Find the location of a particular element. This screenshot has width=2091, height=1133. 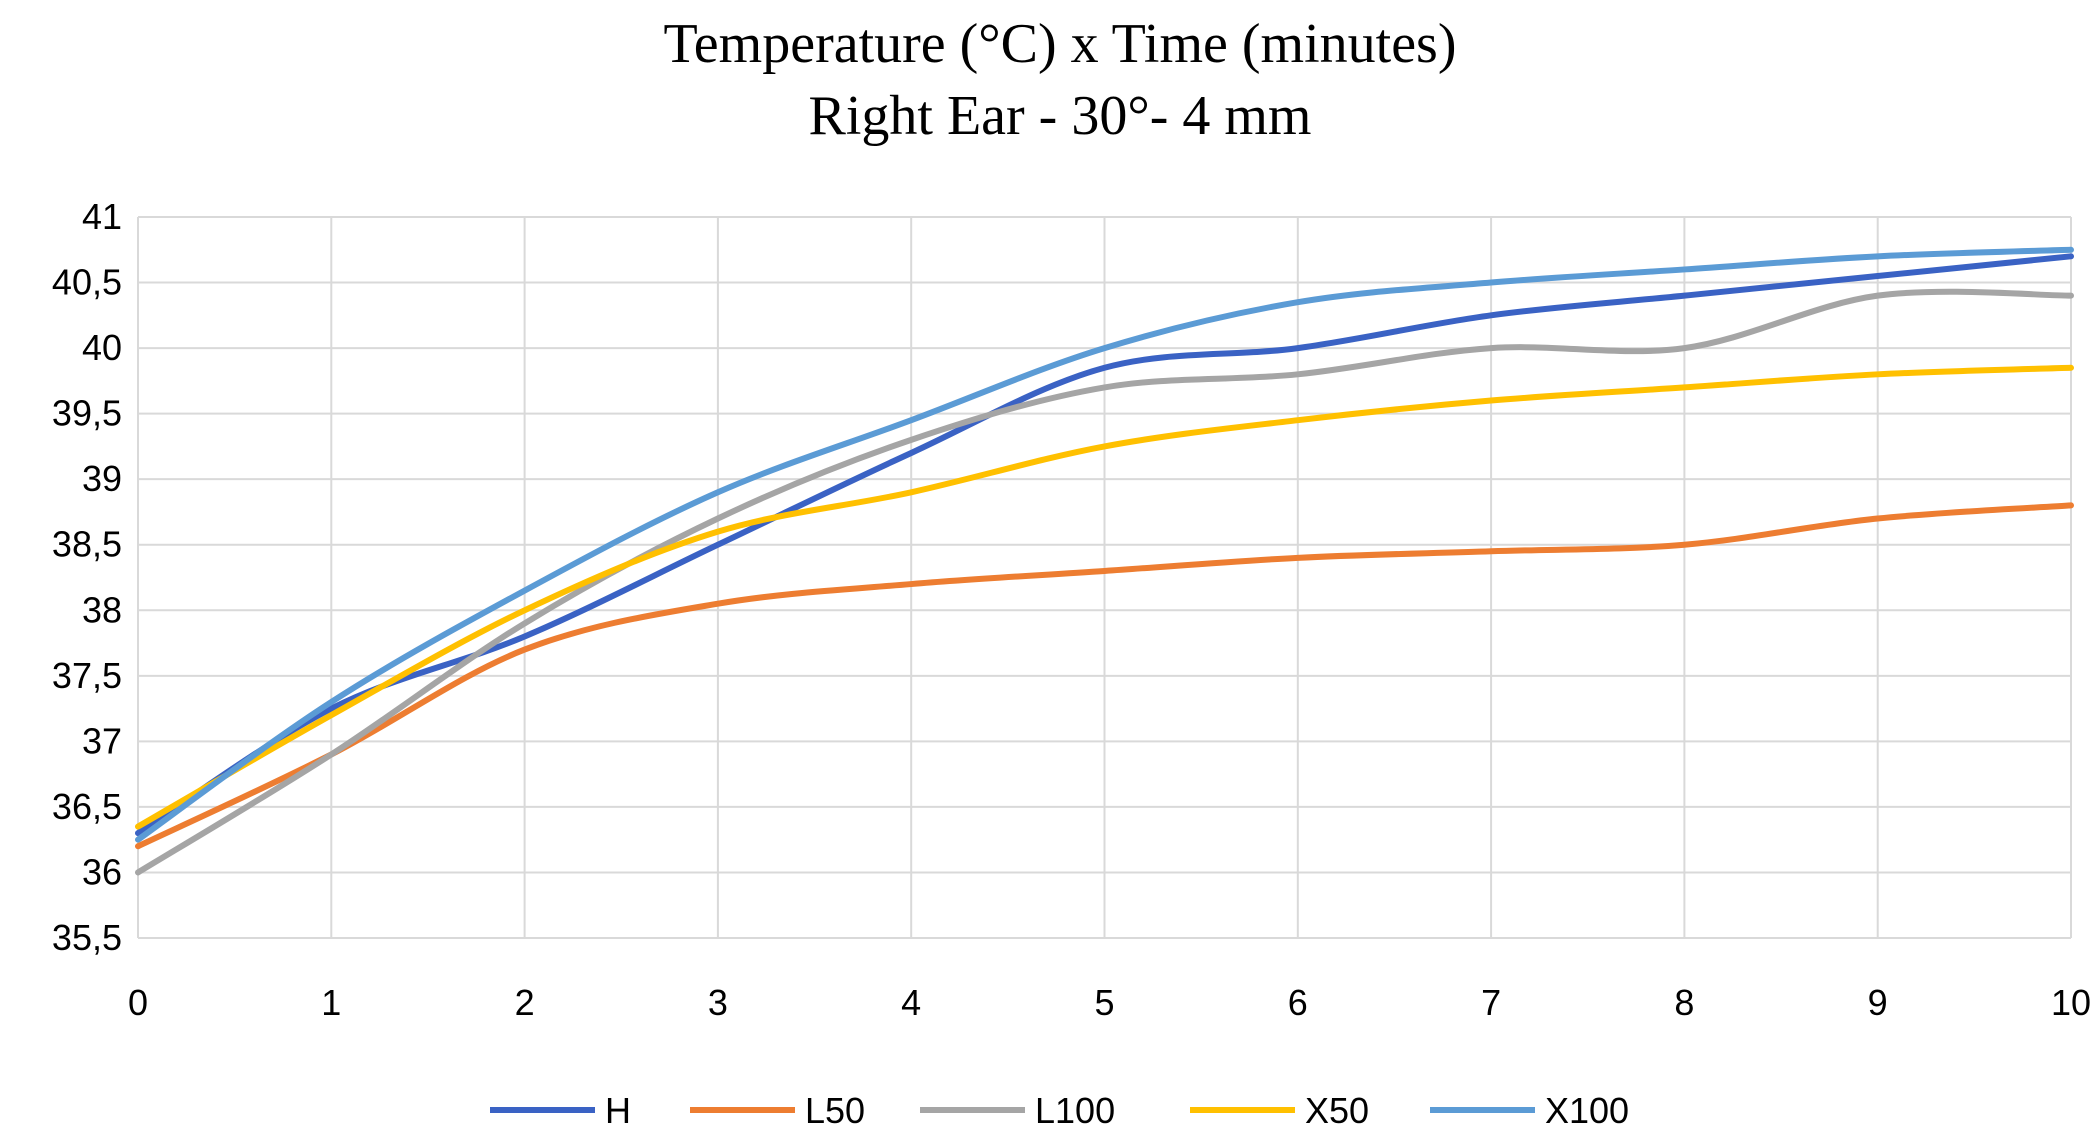

y-tick-label: 39,5 is located at coordinates (87, 413).